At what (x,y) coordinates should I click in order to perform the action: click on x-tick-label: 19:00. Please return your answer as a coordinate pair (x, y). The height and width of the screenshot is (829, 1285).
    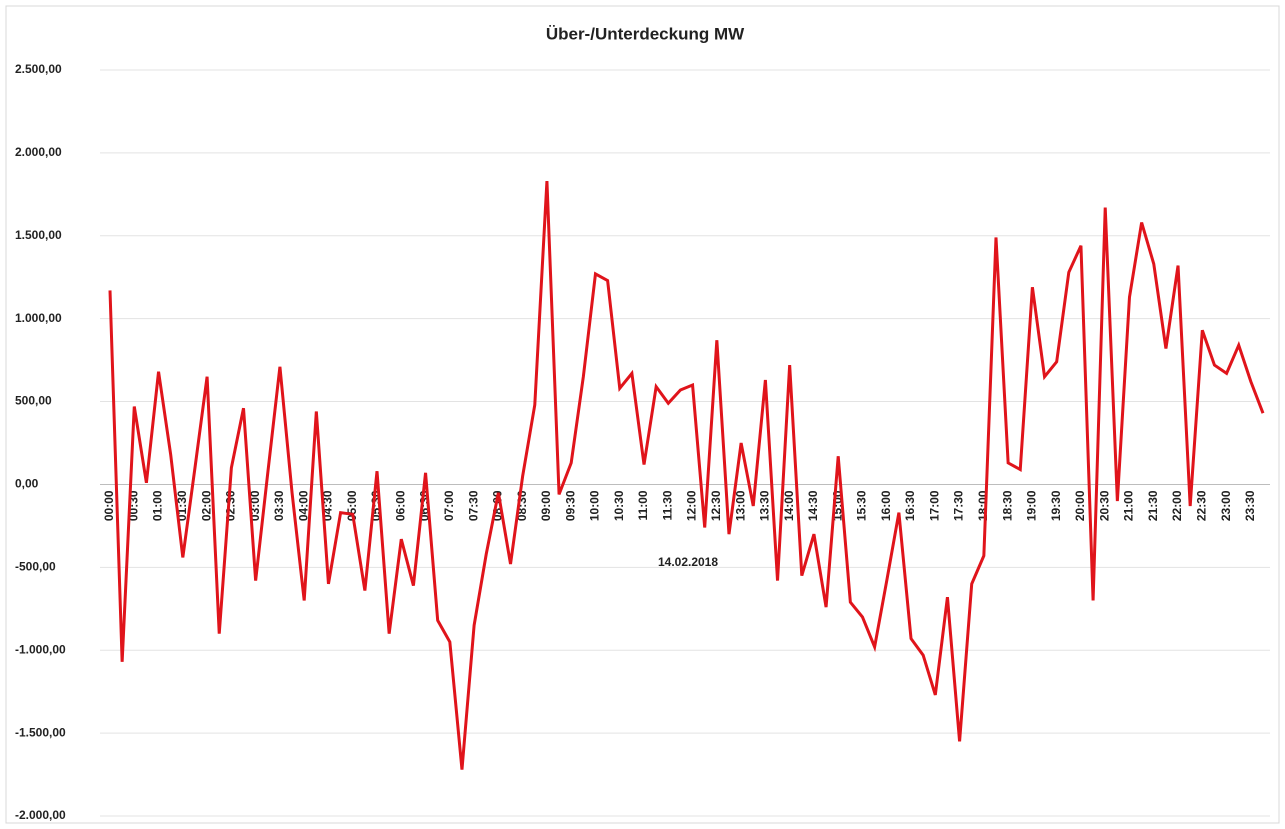
    Looking at the image, I should click on (1032, 505).